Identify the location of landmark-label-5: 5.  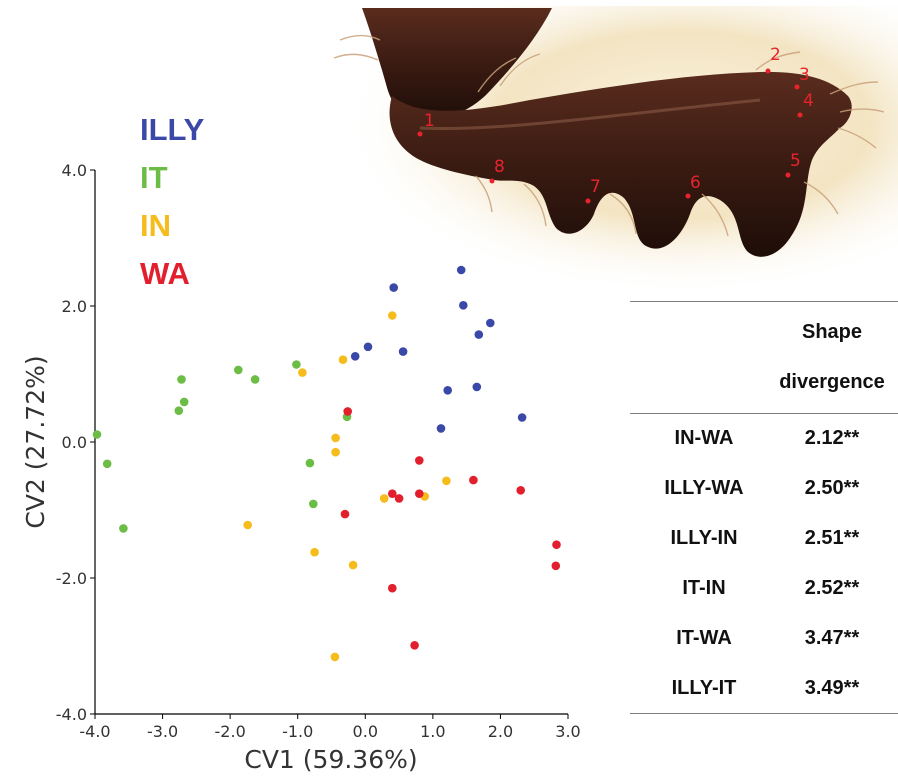
(795, 161).